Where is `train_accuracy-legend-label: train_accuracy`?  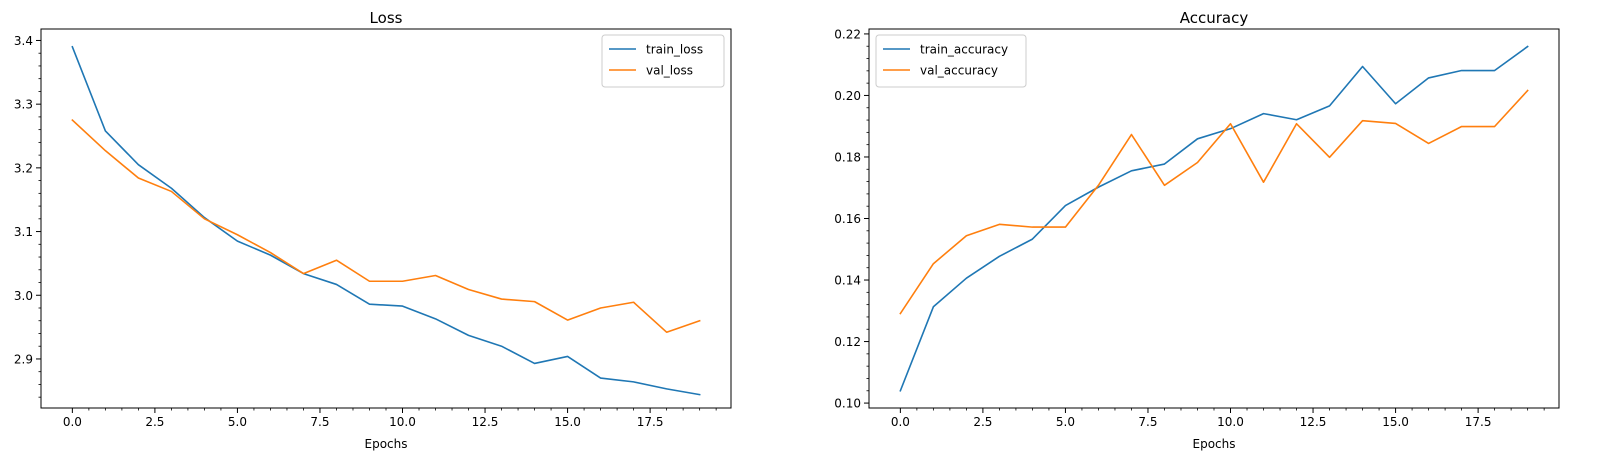 train_accuracy-legend-label: train_accuracy is located at coordinates (964, 50).